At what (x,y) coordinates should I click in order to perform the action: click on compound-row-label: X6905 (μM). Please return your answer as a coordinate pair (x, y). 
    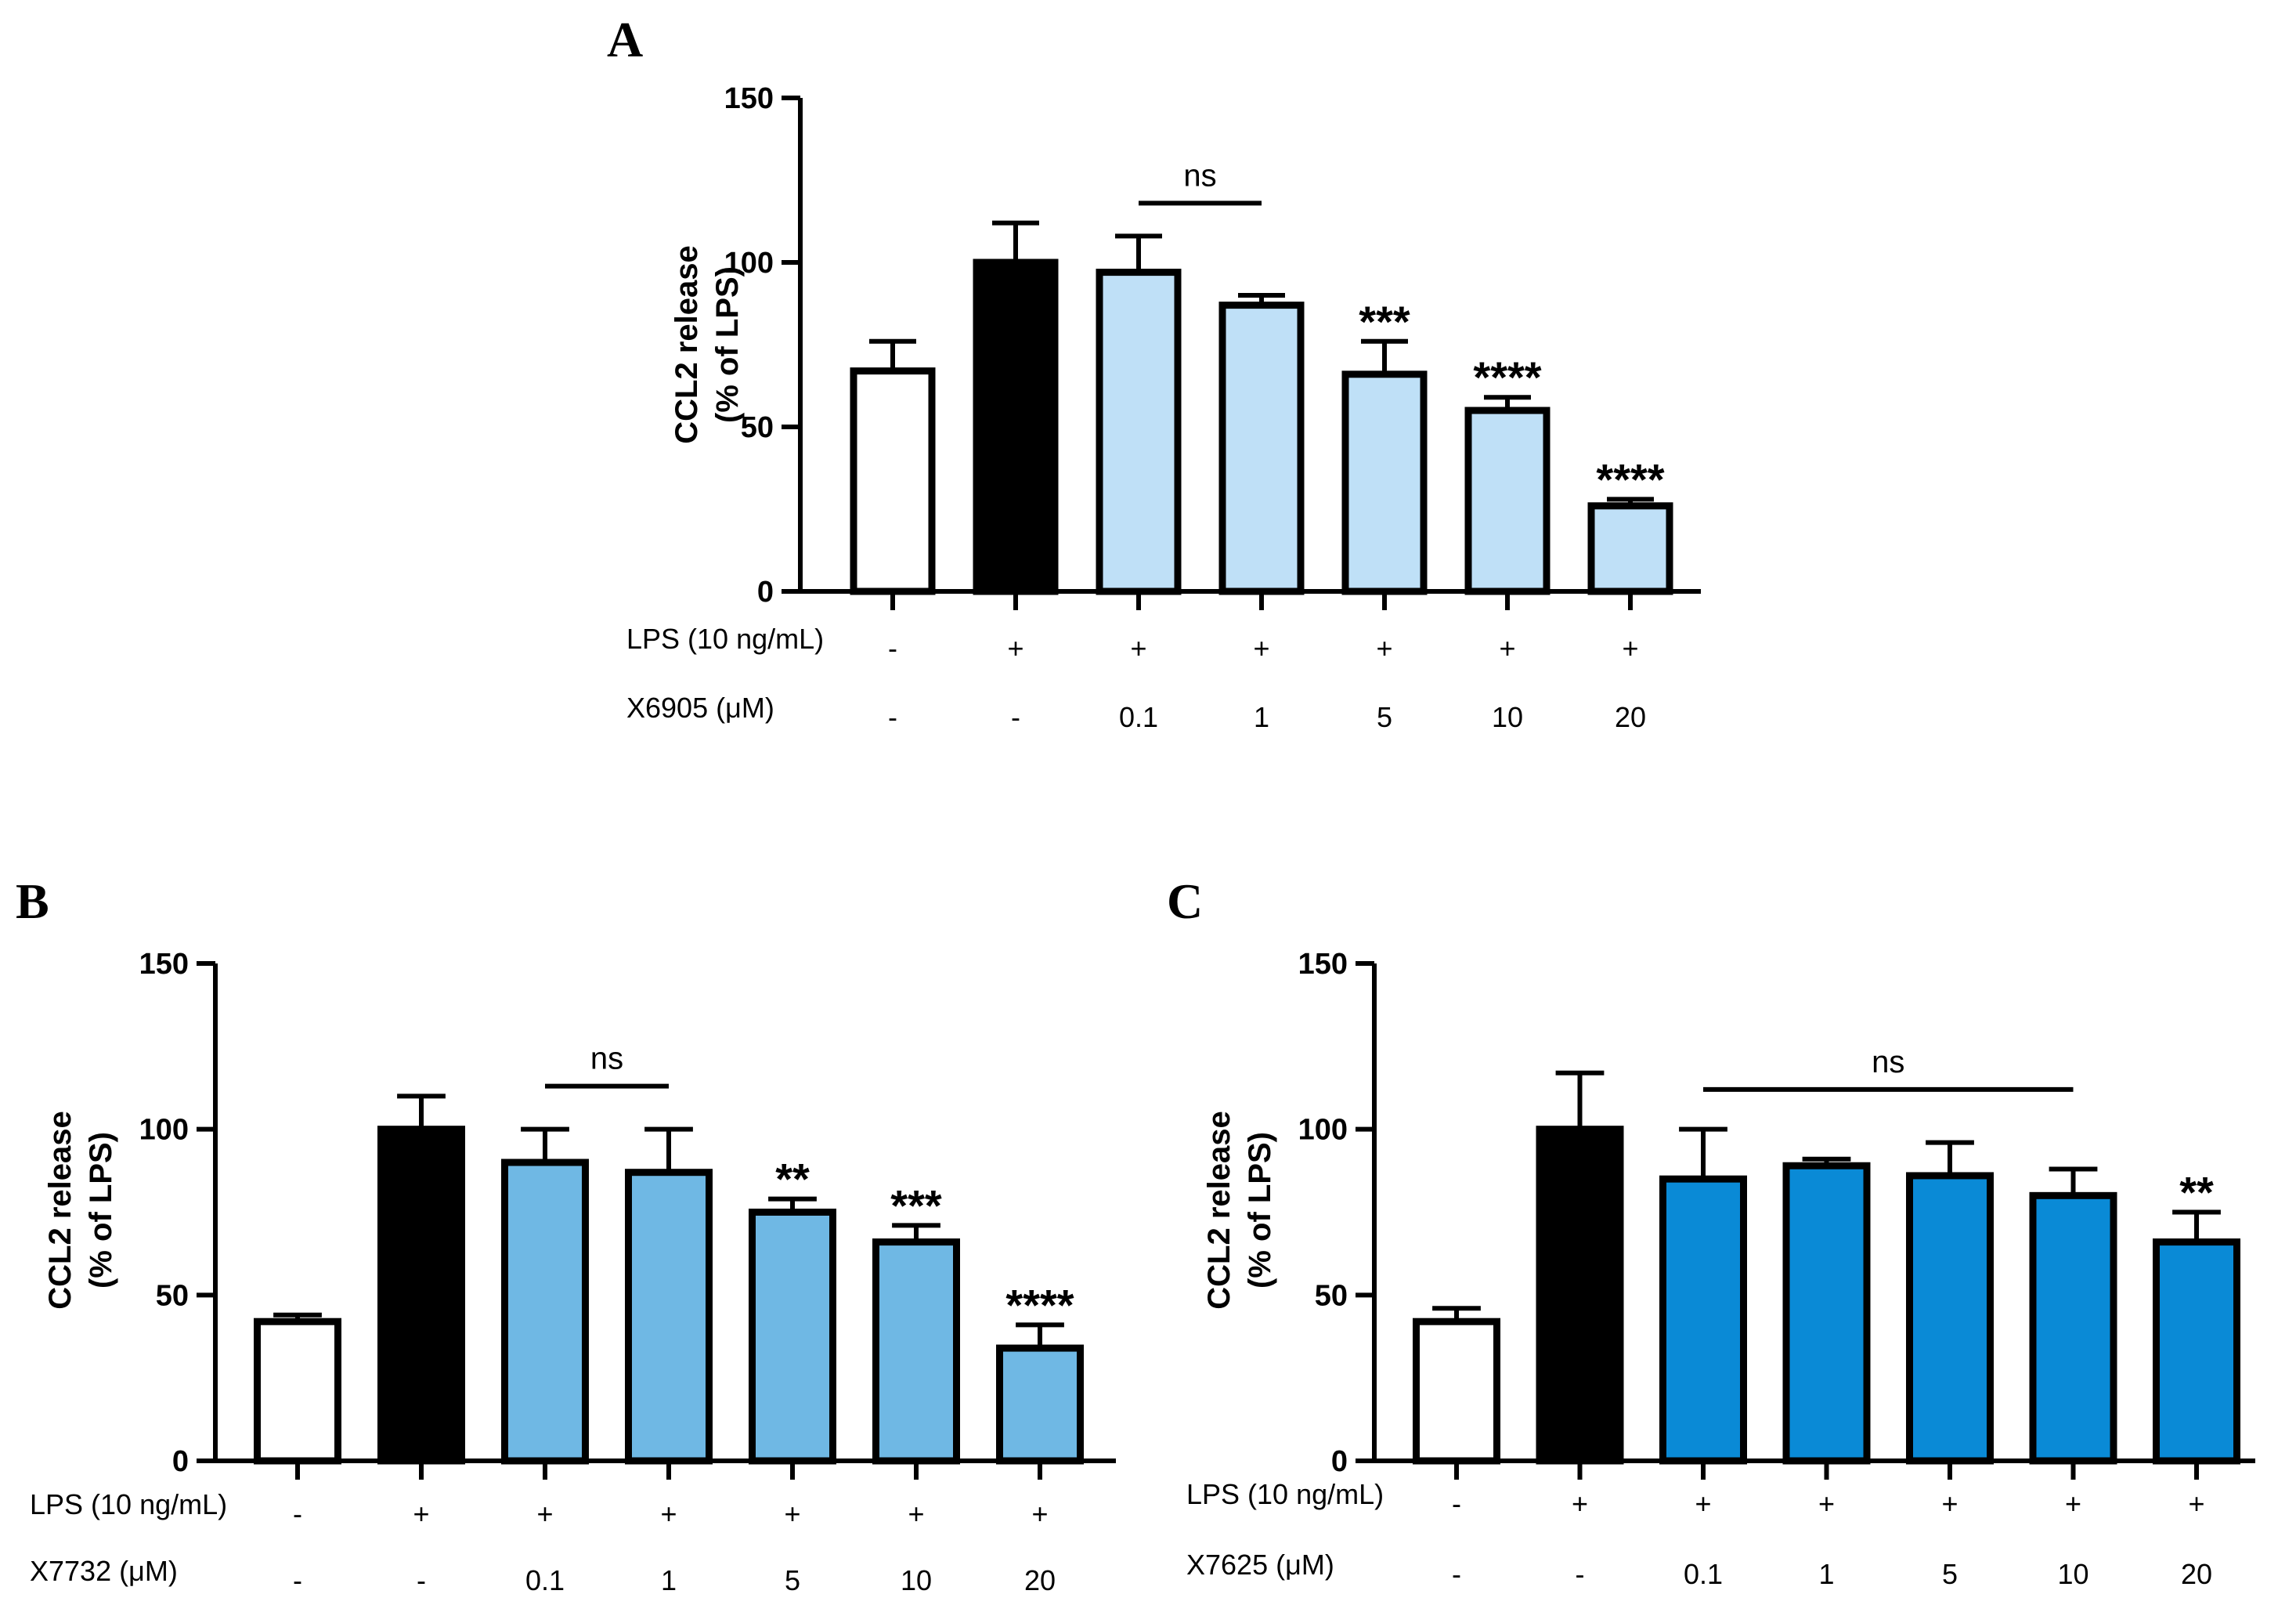
    Looking at the image, I should click on (700, 708).